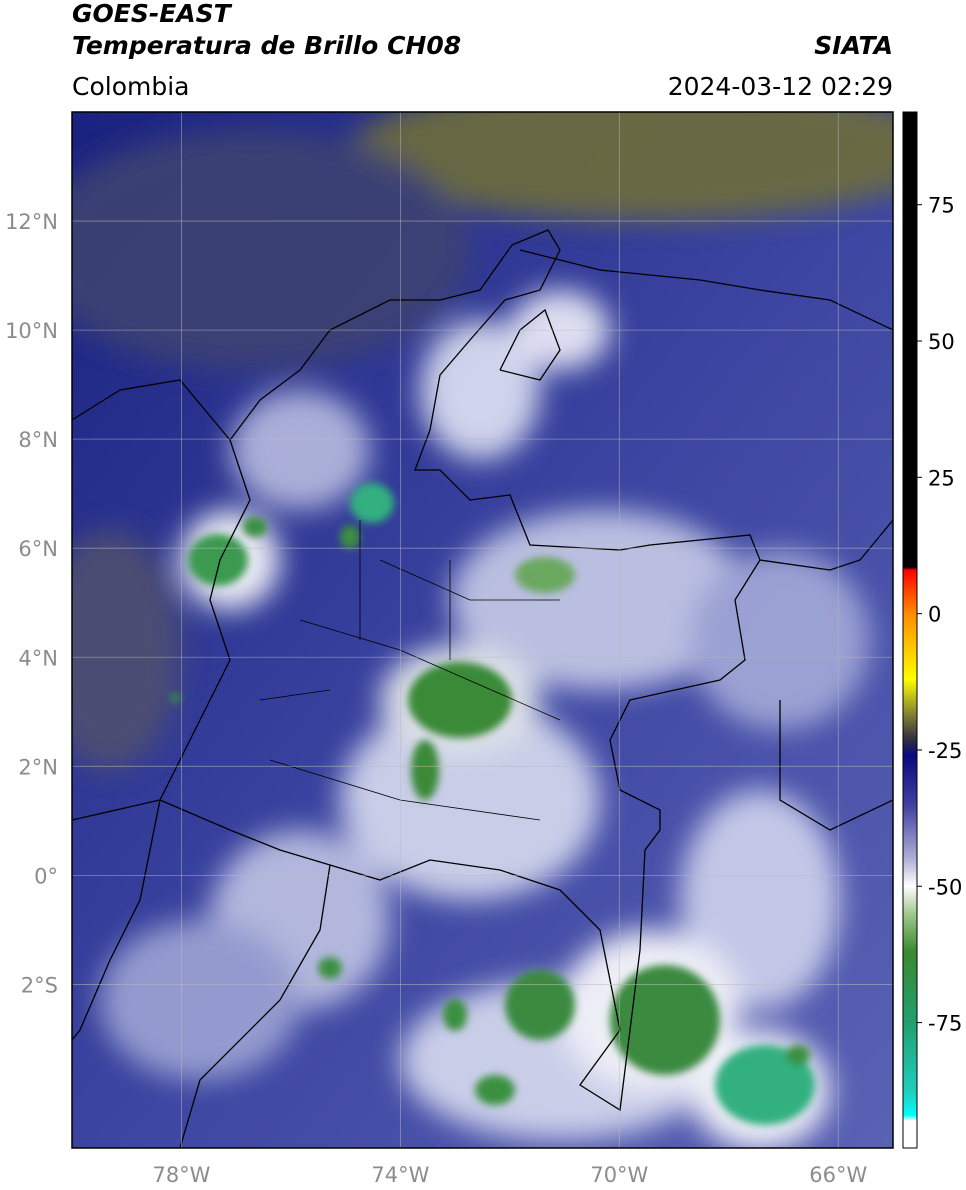 The height and width of the screenshot is (1190, 966). What do you see at coordinates (853, 45) in the screenshot?
I see `source: SIATA` at bounding box center [853, 45].